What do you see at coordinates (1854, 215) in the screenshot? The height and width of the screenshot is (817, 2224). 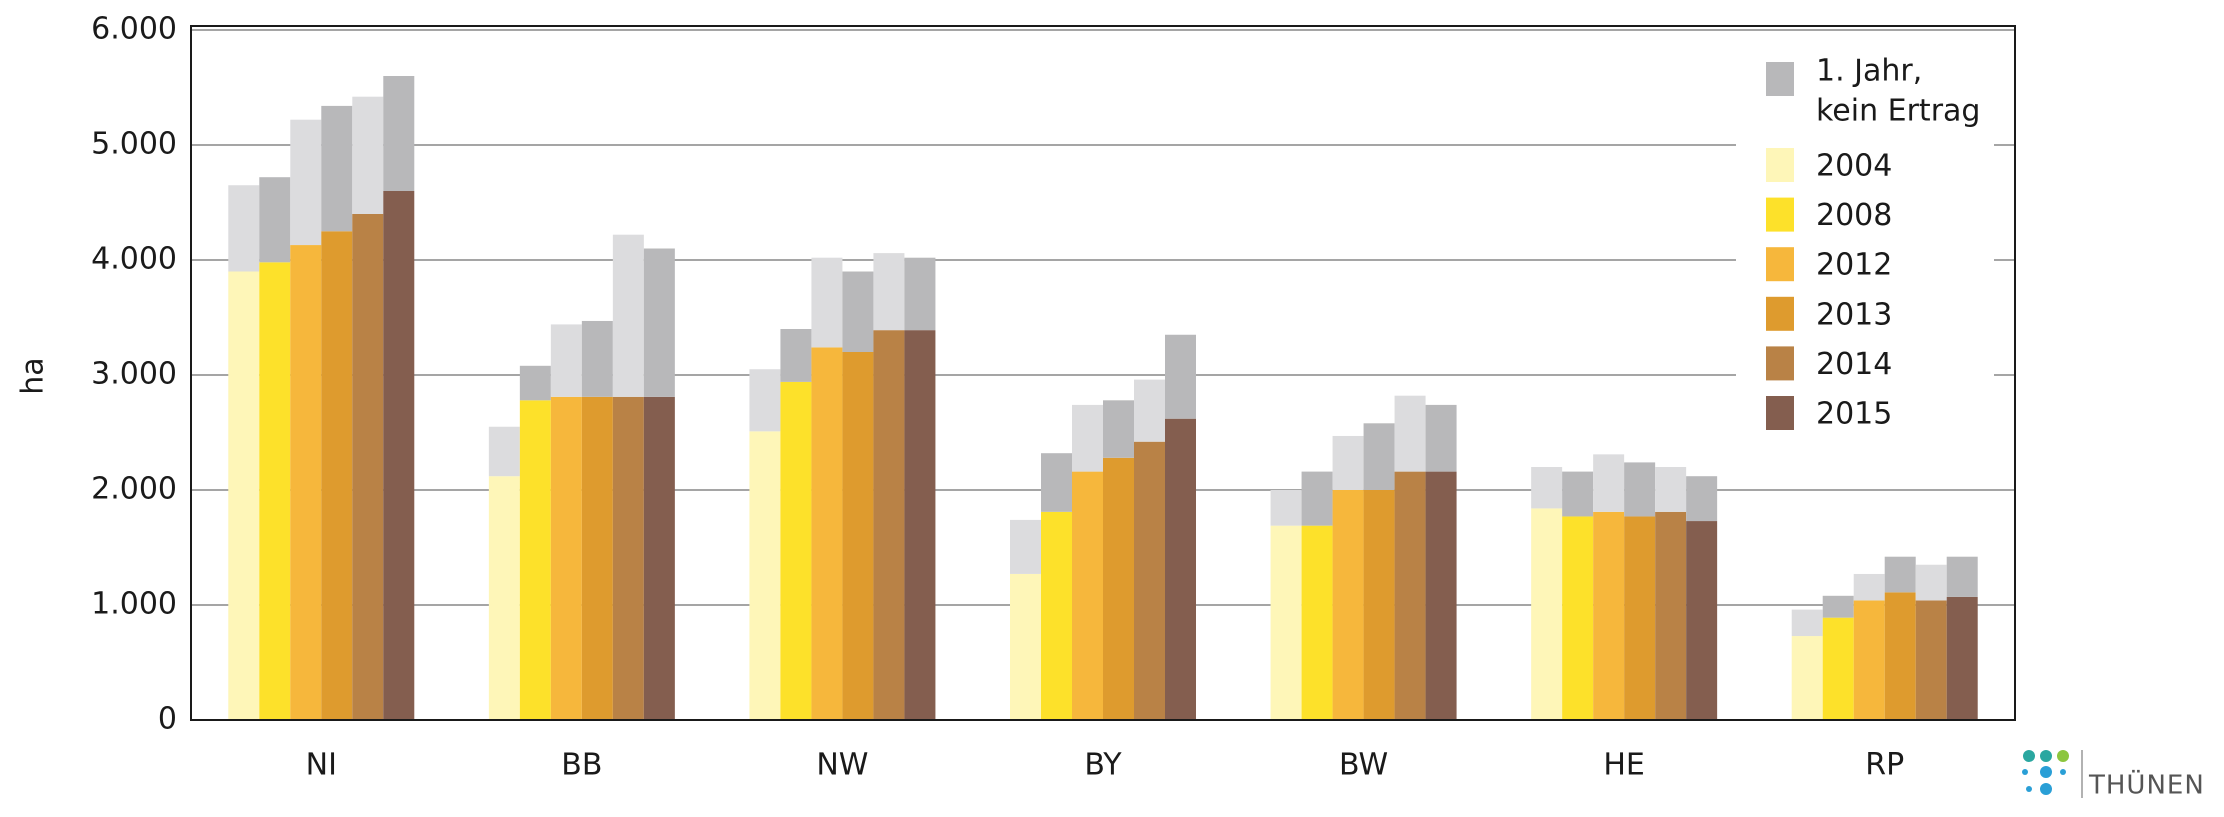 I see `legend-label: 2008` at bounding box center [1854, 215].